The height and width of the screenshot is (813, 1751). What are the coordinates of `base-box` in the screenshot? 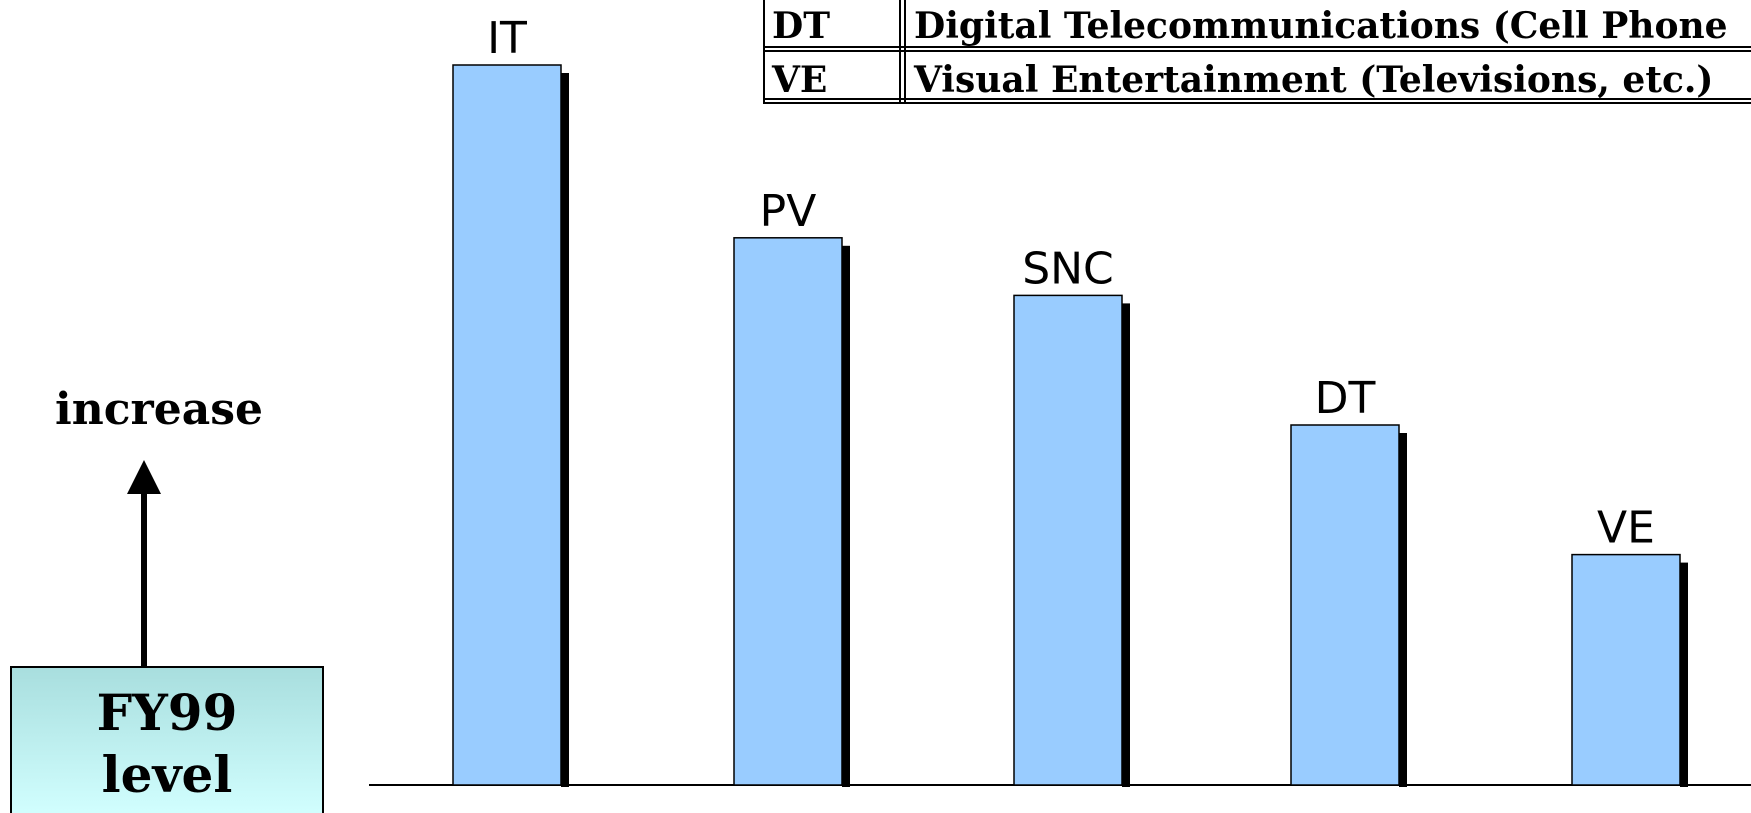 It's located at (167, 739).